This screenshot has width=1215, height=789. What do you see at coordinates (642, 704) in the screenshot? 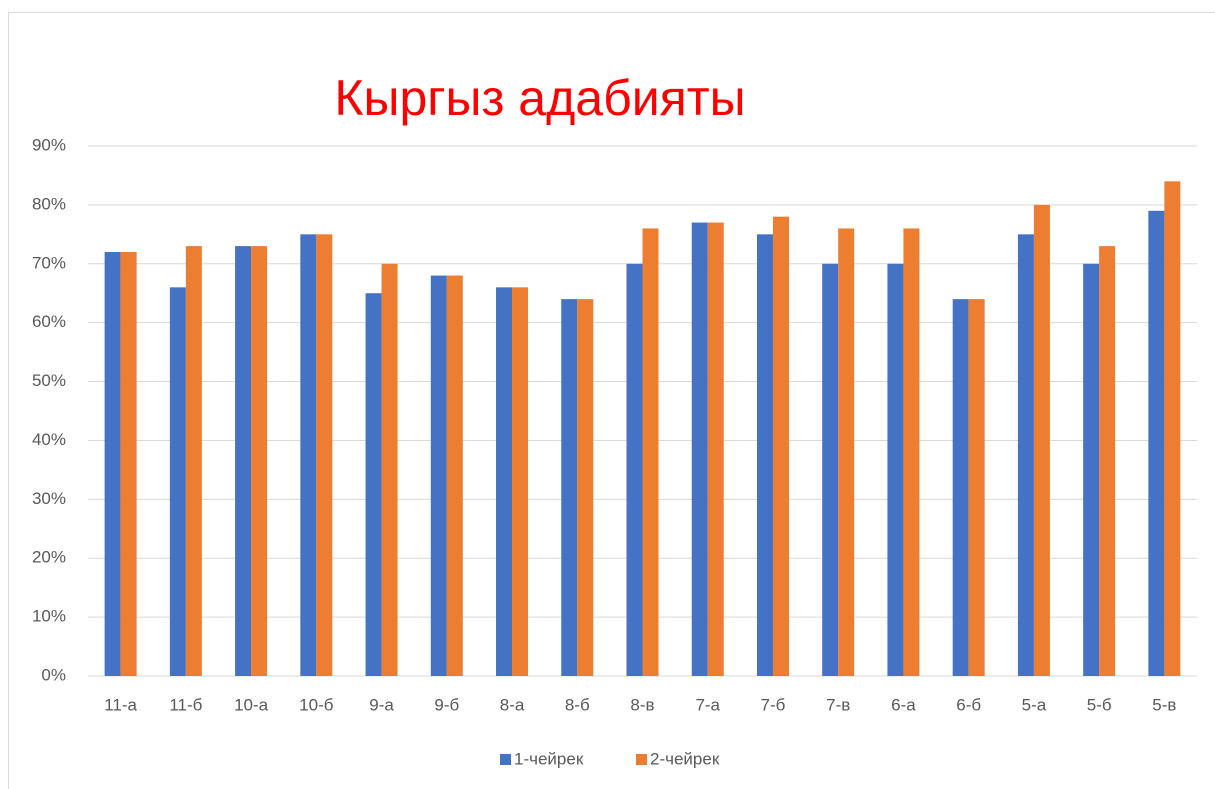
I see `x-tick-label: 8-в` at bounding box center [642, 704].